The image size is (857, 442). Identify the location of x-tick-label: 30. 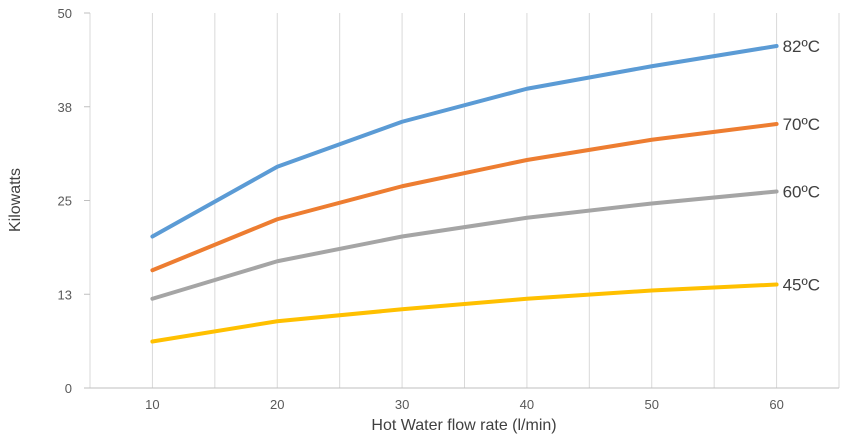
(402, 404).